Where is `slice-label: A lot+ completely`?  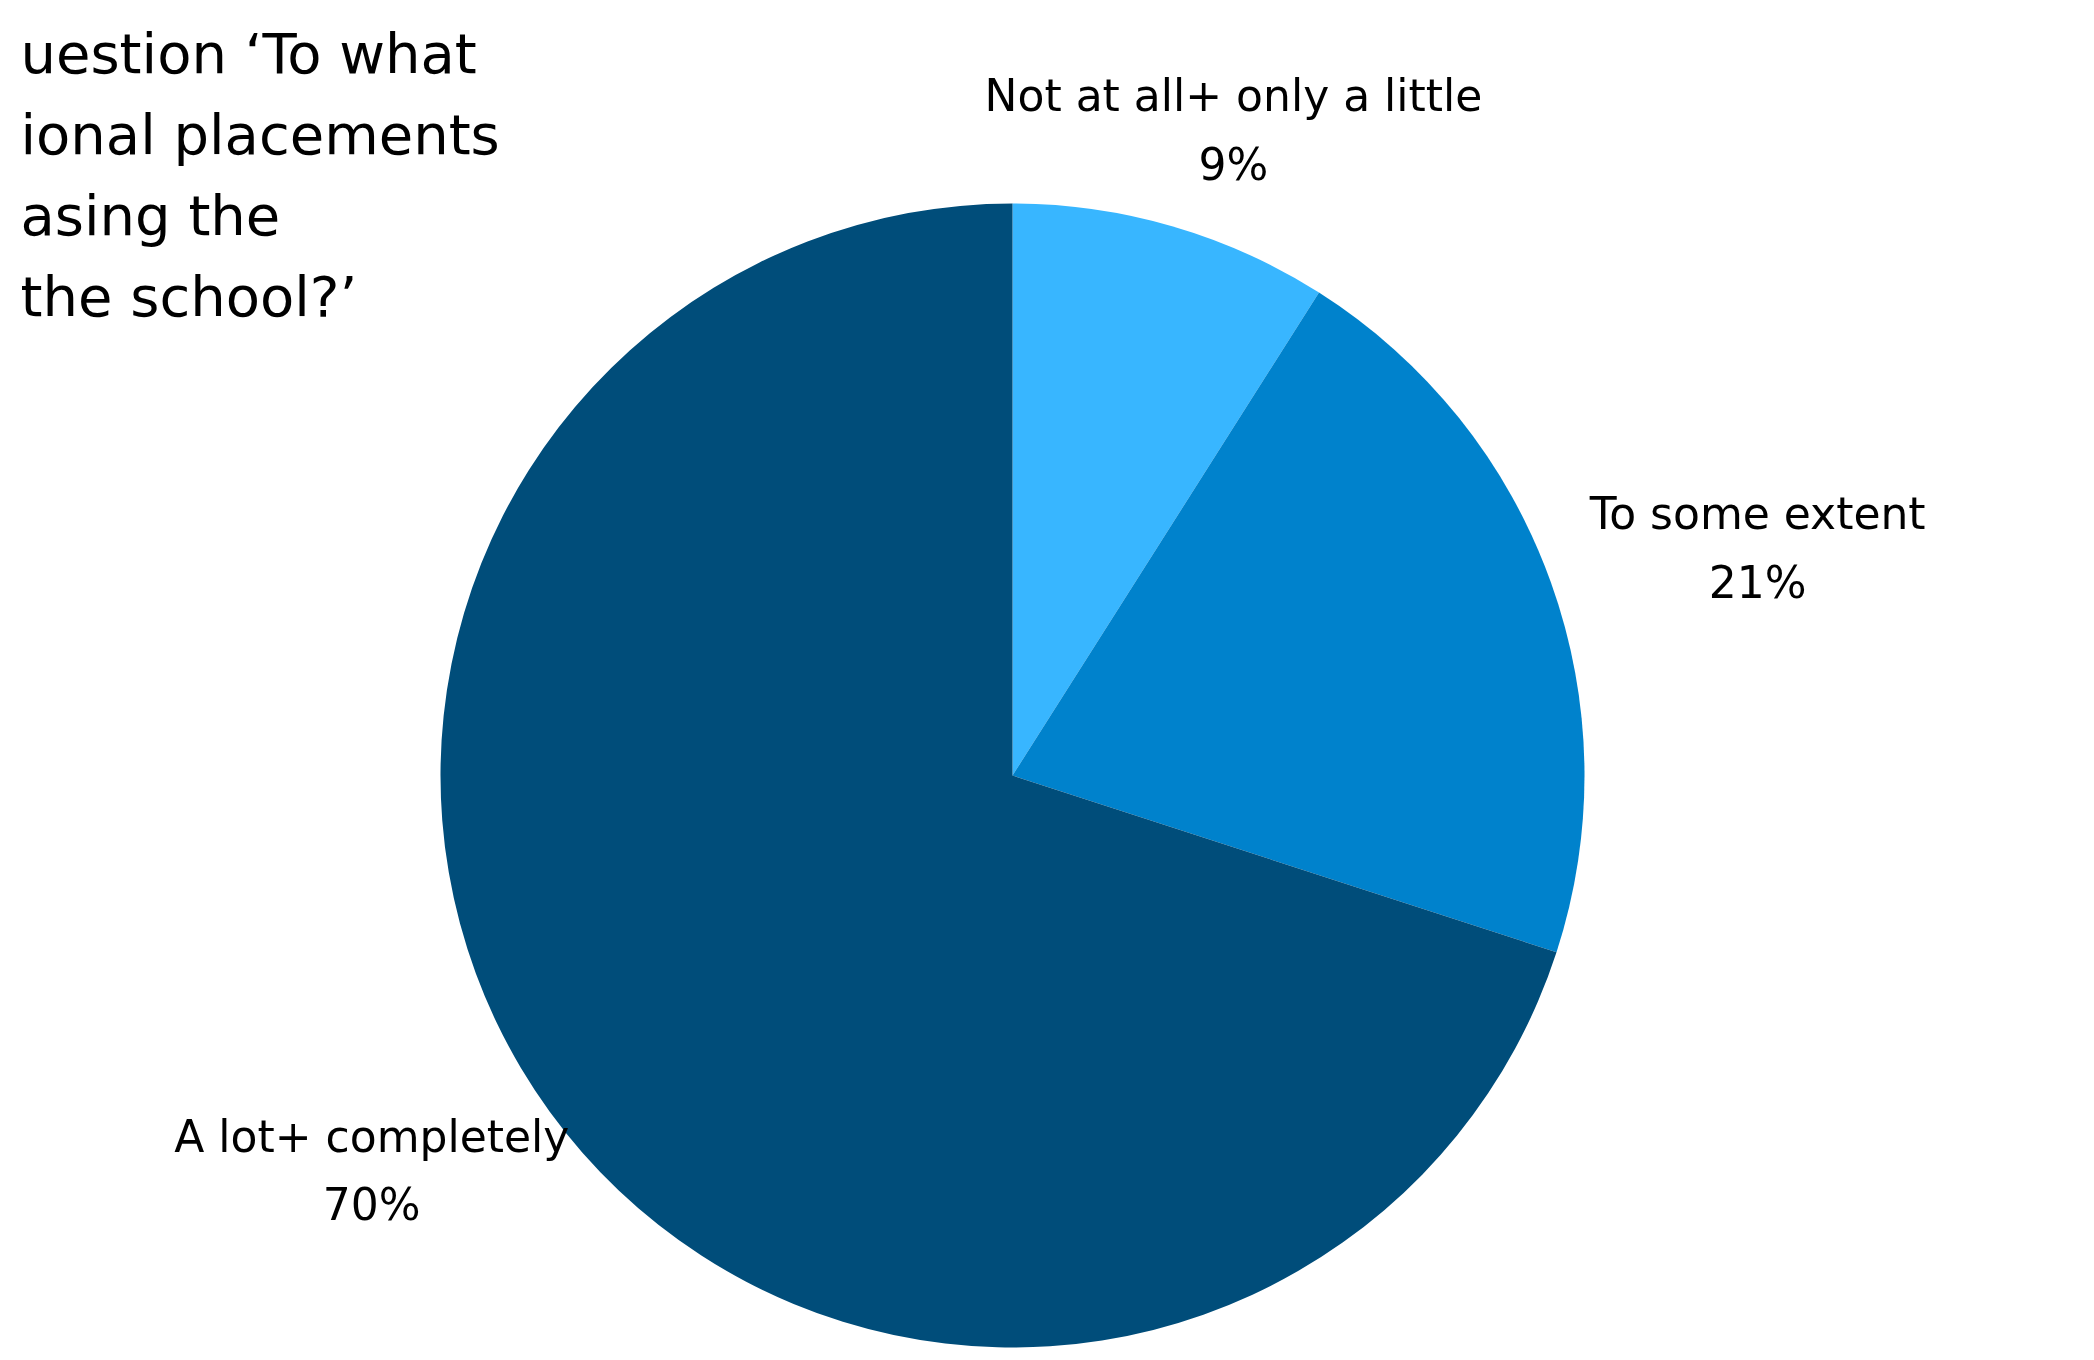 slice-label: A lot+ completely is located at coordinates (372, 1136).